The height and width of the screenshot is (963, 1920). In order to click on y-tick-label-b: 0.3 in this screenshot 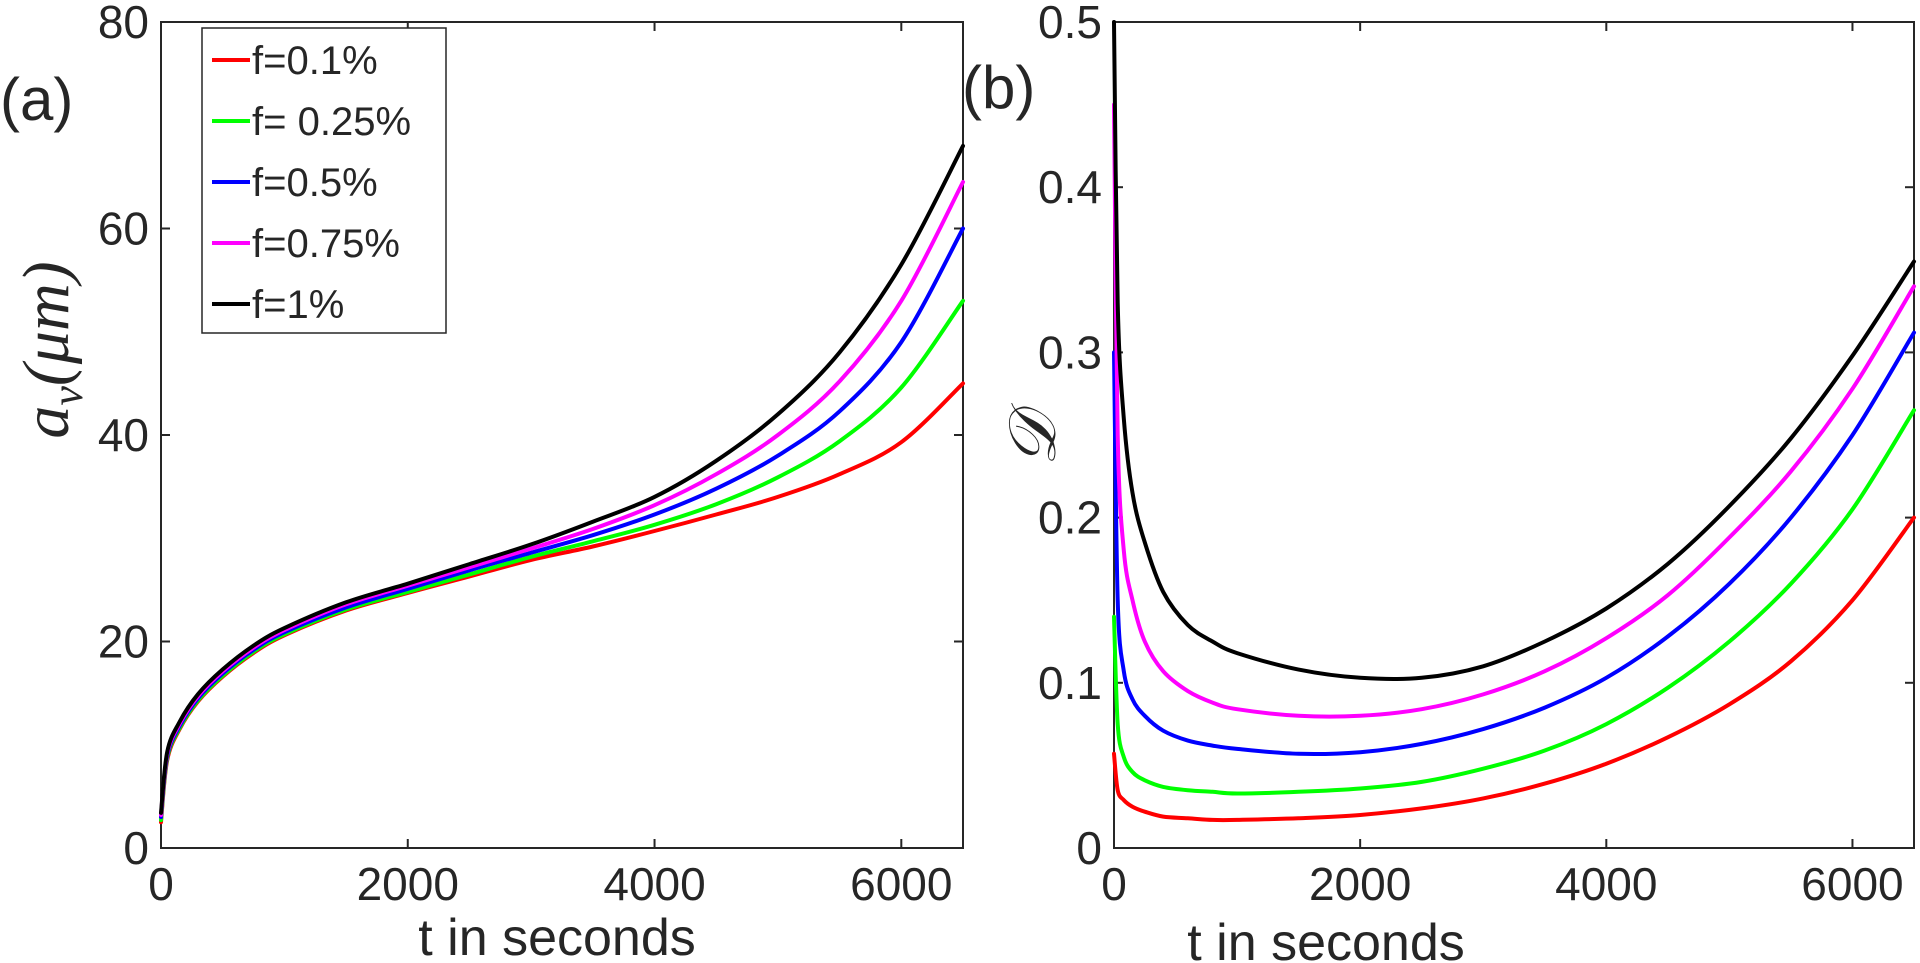, I will do `click(1070, 352)`.